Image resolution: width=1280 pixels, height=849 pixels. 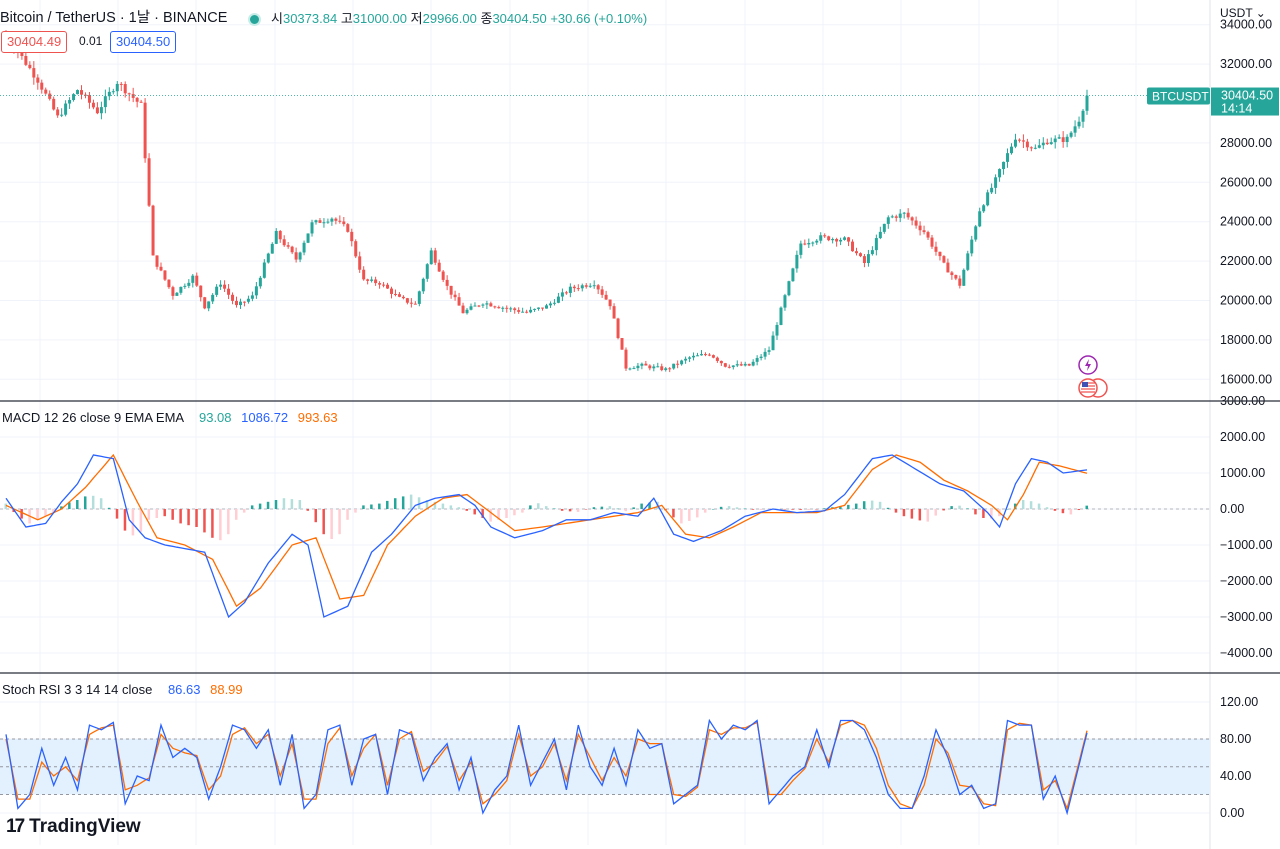 What do you see at coordinates (599, 18) in the screenshot?
I see `change-value: +30.66 (+0.10%)` at bounding box center [599, 18].